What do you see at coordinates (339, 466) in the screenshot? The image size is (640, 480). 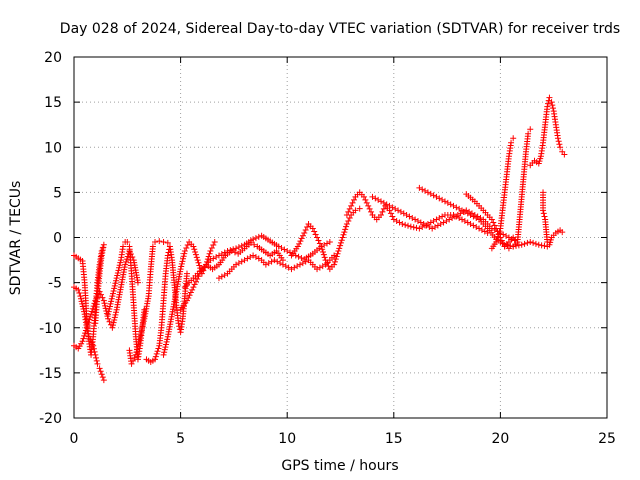 I see `x-axis-label: GPS time / hours` at bounding box center [339, 466].